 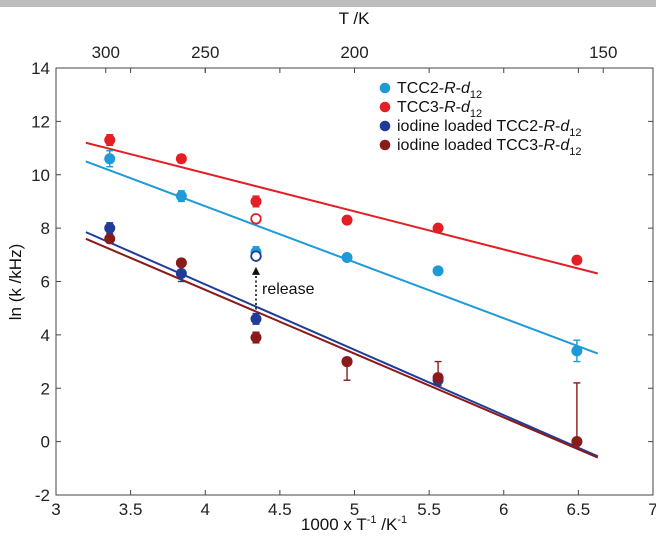 What do you see at coordinates (429, 509) in the screenshot?
I see `x-tick-label-6: 5.5` at bounding box center [429, 509].